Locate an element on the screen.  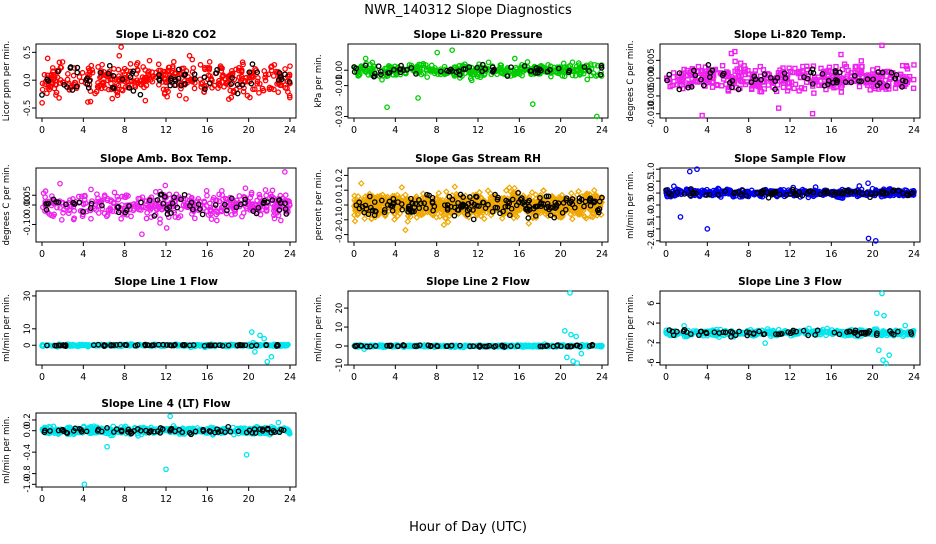
y-tick-label: 1.0 is located at coordinates (652, 169).